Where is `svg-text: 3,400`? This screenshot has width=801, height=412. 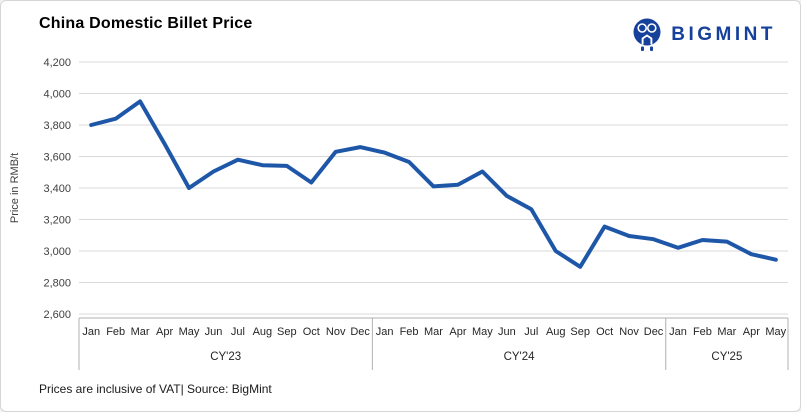
svg-text: 3,400 is located at coordinates (57, 189).